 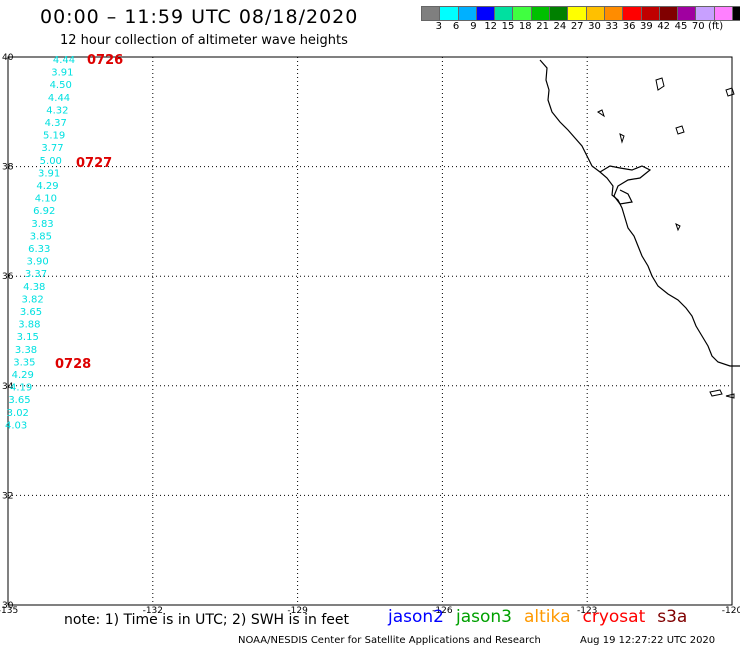 What do you see at coordinates (8, 277) in the screenshot?
I see `latitude-label: 36` at bounding box center [8, 277].